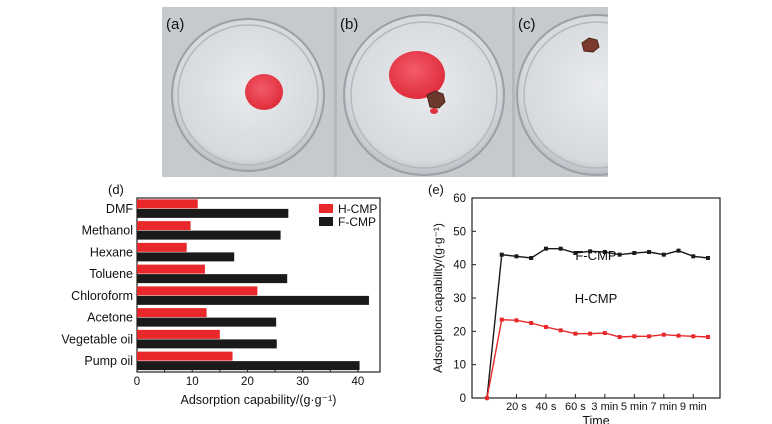 This screenshot has width=772, height=424. Describe the element at coordinates (357, 222) in the screenshot. I see `legend-label-f-cmp: F-CMP` at that location.